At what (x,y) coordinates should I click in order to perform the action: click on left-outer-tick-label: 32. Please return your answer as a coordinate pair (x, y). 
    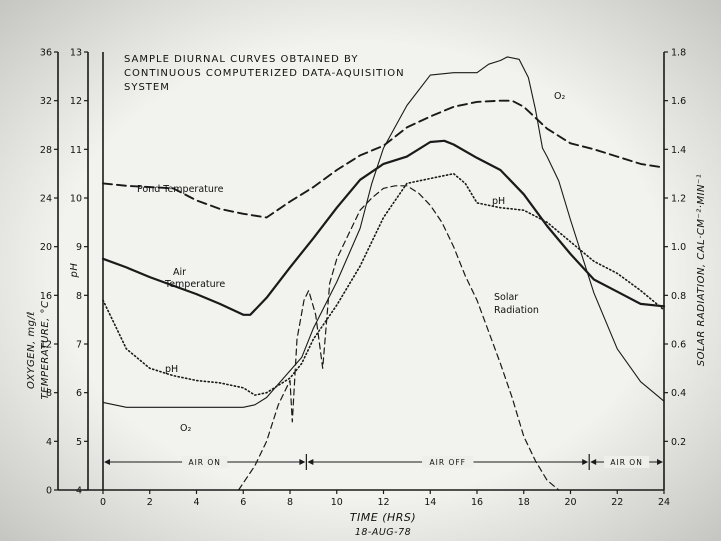
    Looking at the image, I should click on (46, 101).